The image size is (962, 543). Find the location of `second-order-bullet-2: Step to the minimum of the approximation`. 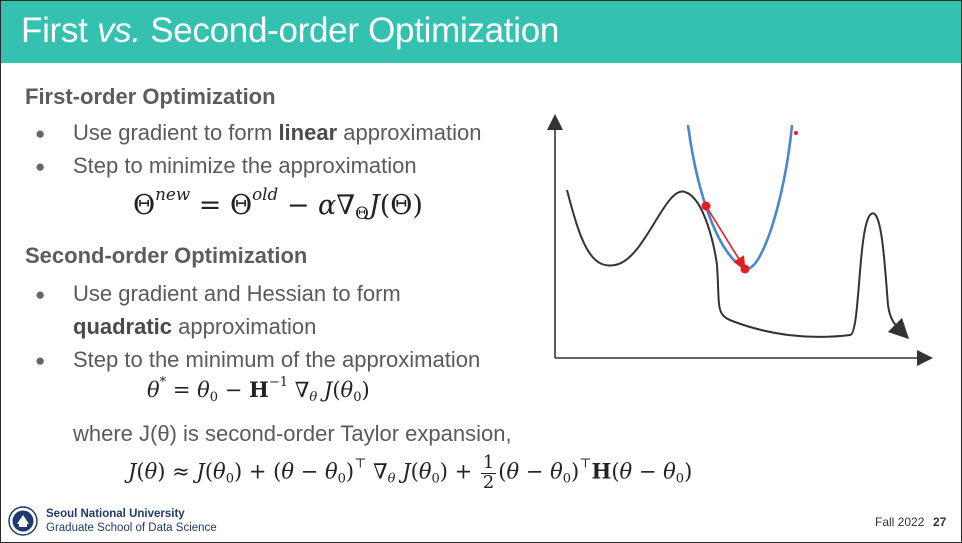

second-order-bullet-2: Step to the minimum of the approximation is located at coordinates (277, 359).